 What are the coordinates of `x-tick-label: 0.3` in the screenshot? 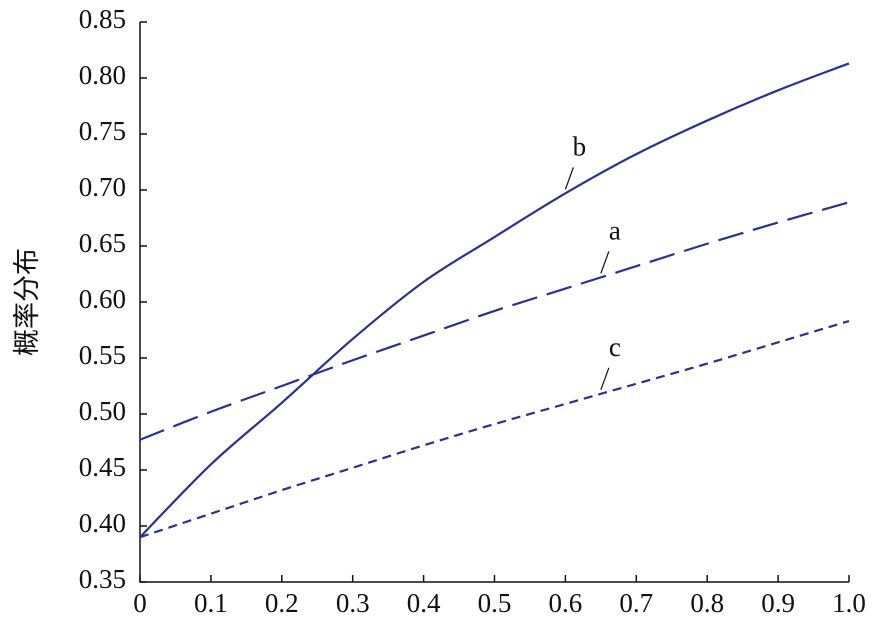 It's located at (353, 603).